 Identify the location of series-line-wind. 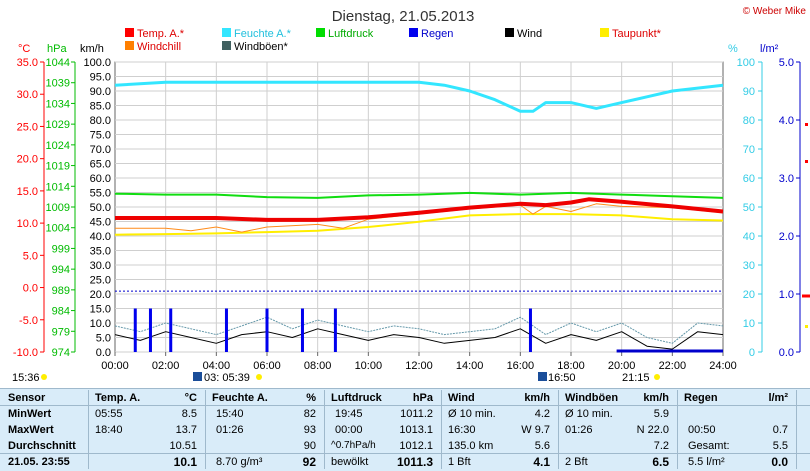
(419, 339).